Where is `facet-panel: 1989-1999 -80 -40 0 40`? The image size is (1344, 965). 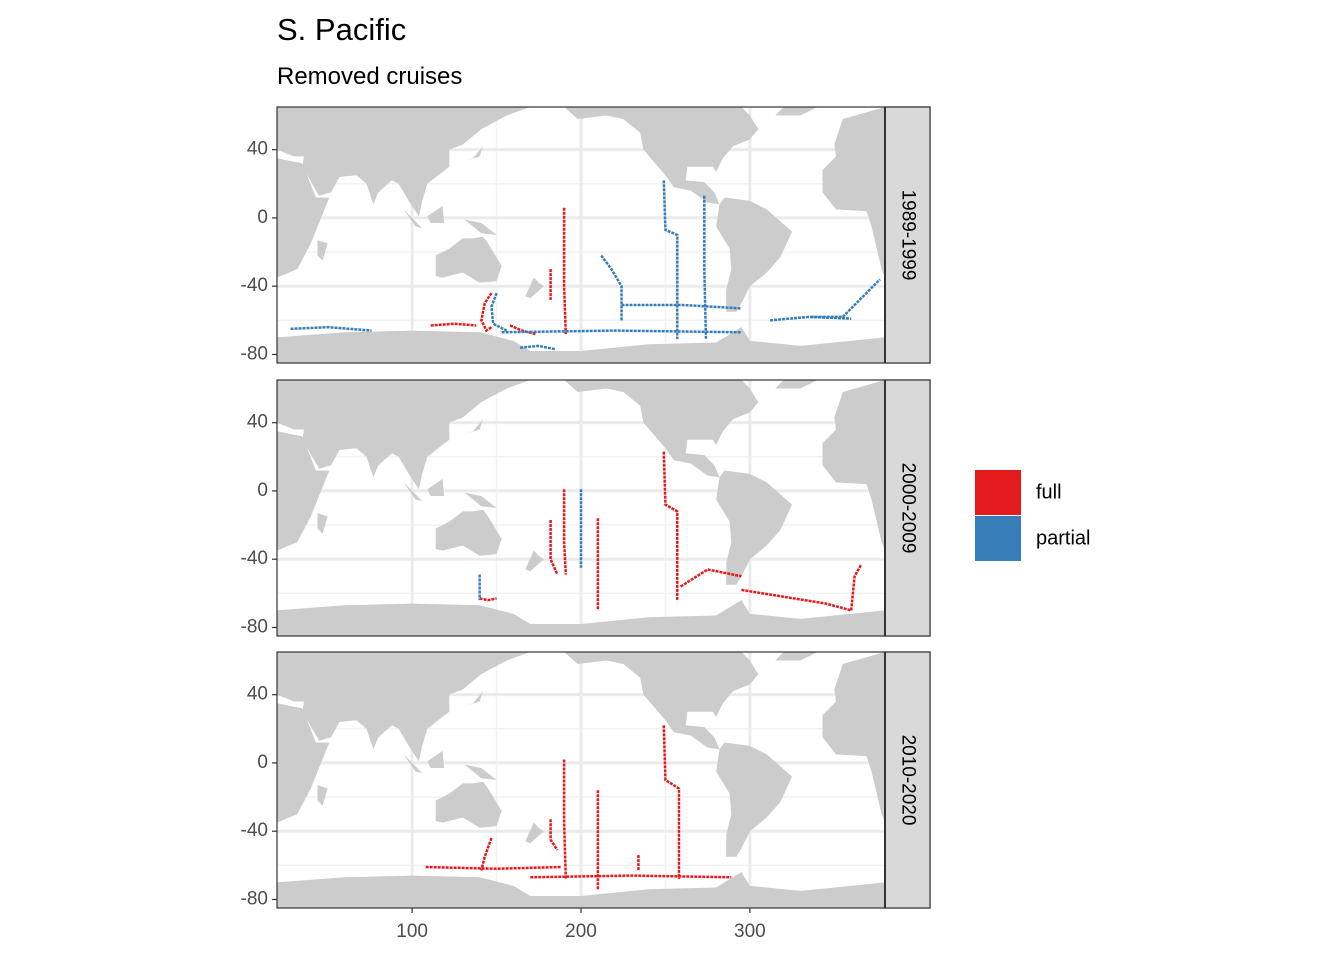
facet-panel: 1989-1999 -80 -40 0 40 is located at coordinates (586, 235).